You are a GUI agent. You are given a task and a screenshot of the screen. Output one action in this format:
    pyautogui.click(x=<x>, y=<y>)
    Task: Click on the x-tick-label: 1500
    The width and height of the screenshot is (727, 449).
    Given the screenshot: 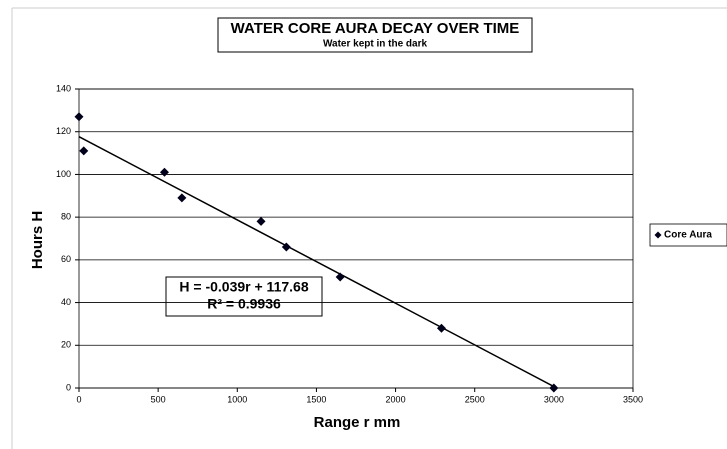 What is the action you would take?
    pyautogui.click(x=316, y=399)
    